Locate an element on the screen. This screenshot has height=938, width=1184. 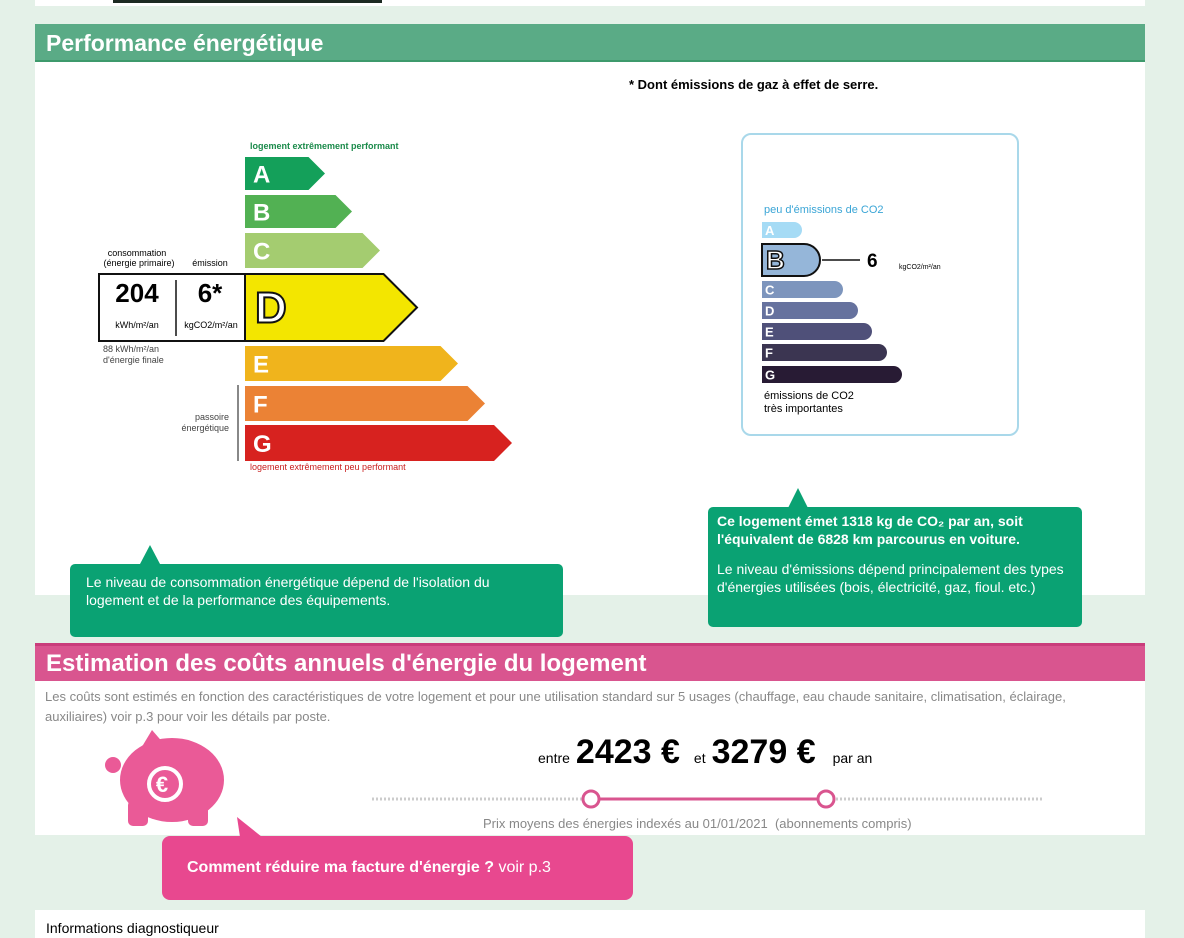
climate-class-letter: F is located at coordinates (769, 353).